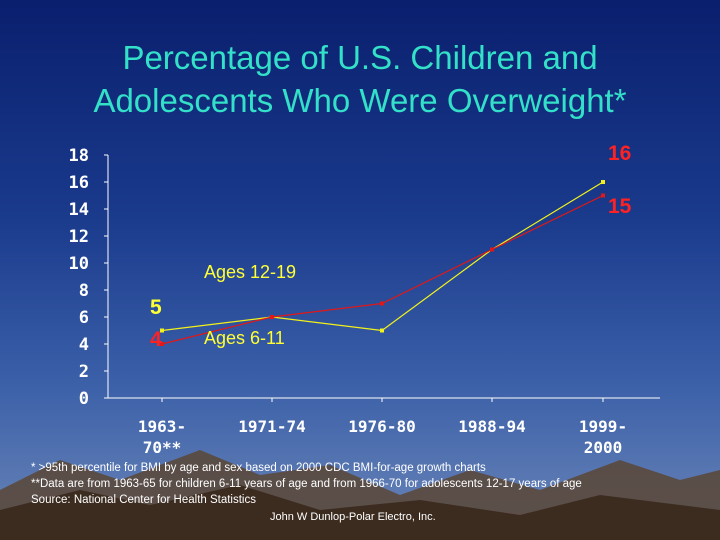 The height and width of the screenshot is (540, 720). Describe the element at coordinates (84, 318) in the screenshot. I see `y-tick-label: 6` at that location.